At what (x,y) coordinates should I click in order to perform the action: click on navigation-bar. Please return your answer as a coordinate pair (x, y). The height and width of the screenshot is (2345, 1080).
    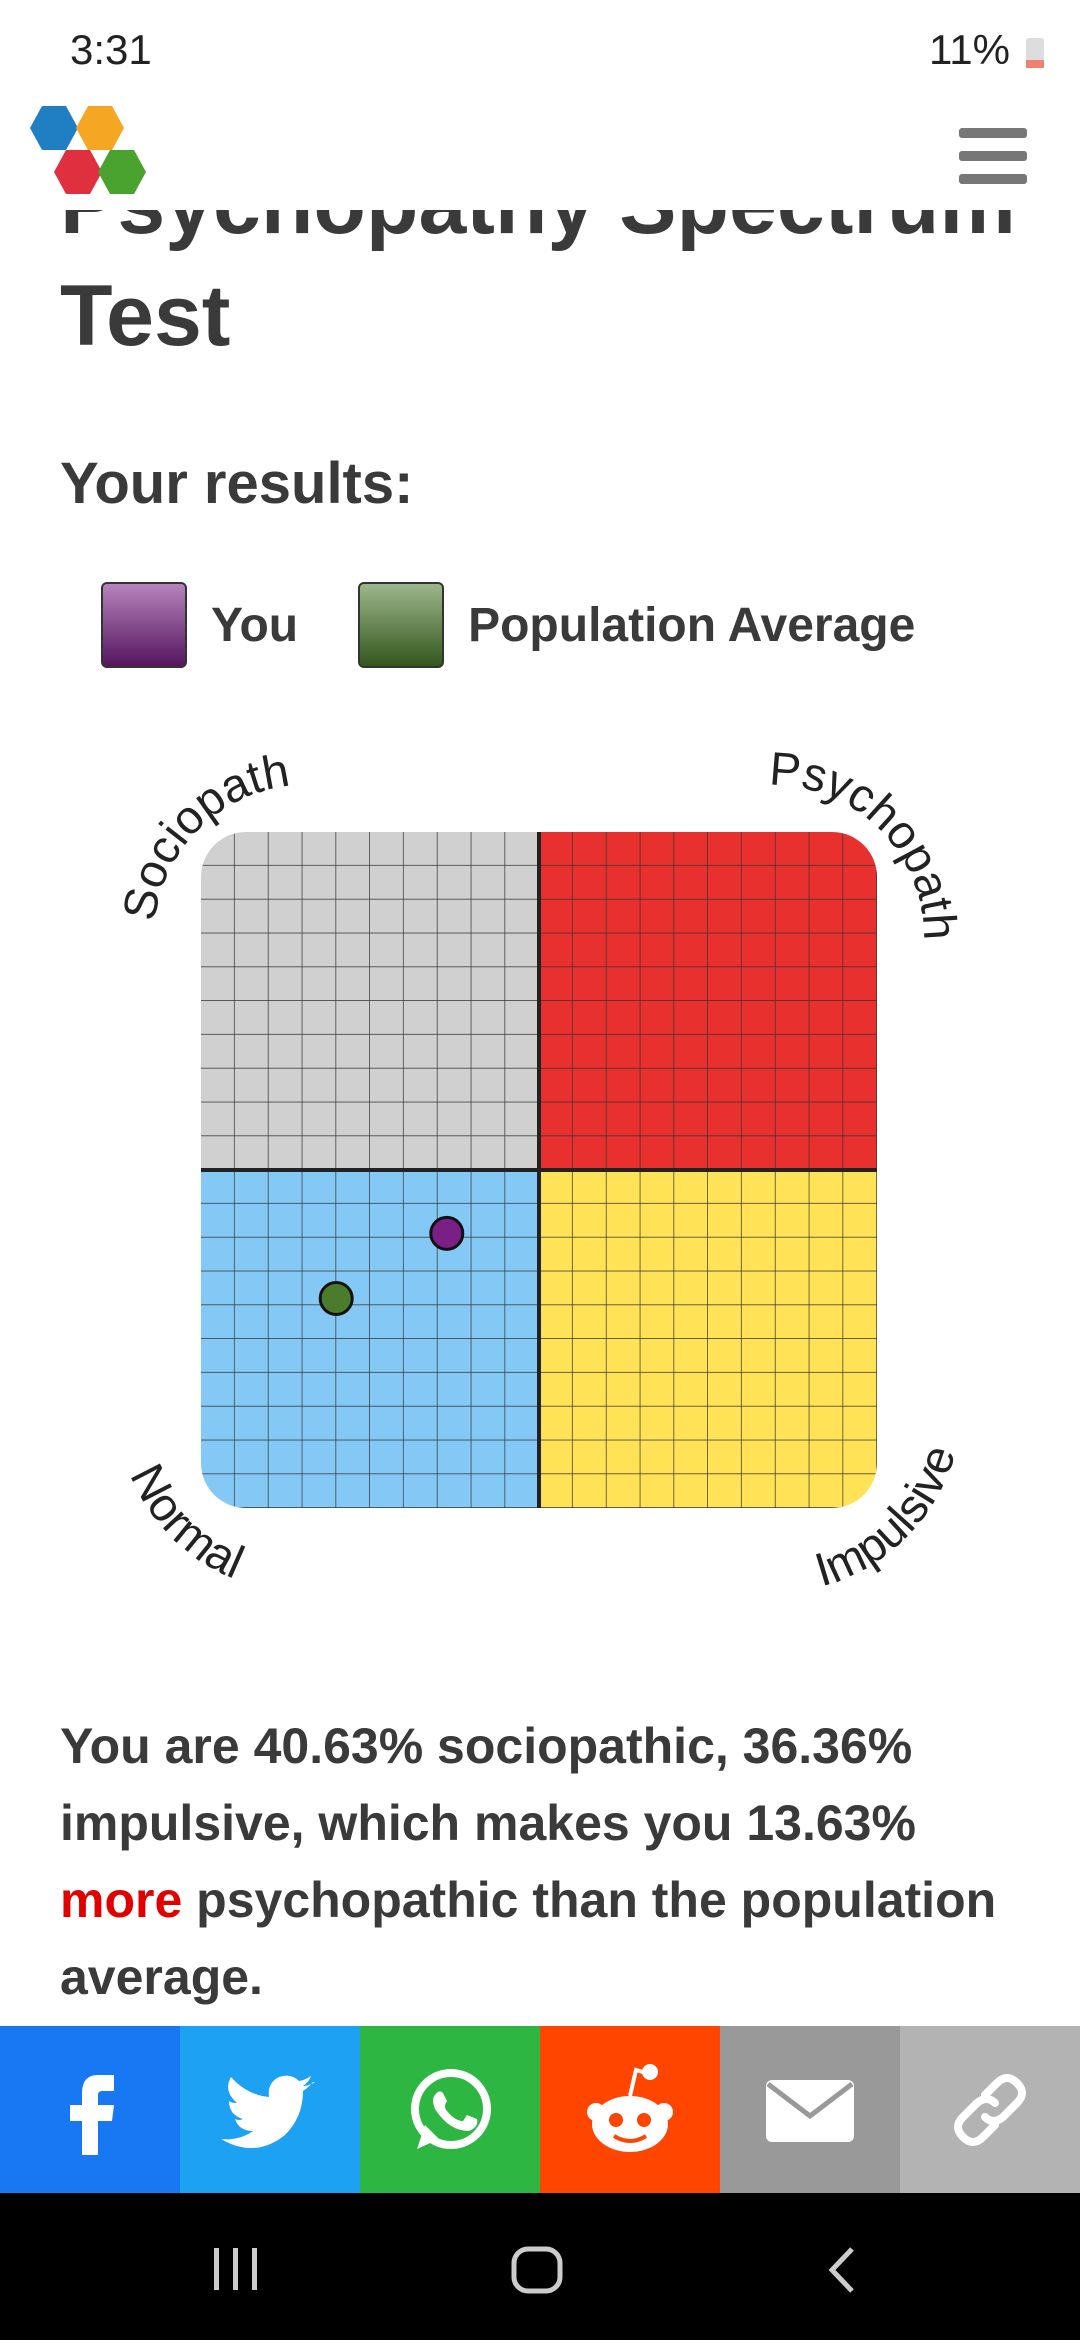
    Looking at the image, I should click on (540, 2266).